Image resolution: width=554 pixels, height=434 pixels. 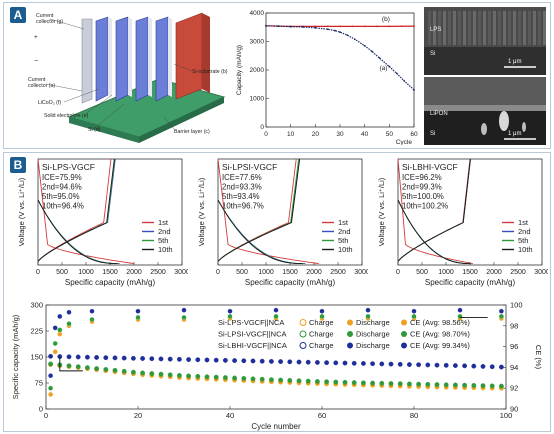 What do you see at coordinates (63, 206) in the screenshot?
I see `vchart-annotation-3: 10th=96.4%` at bounding box center [63, 206].